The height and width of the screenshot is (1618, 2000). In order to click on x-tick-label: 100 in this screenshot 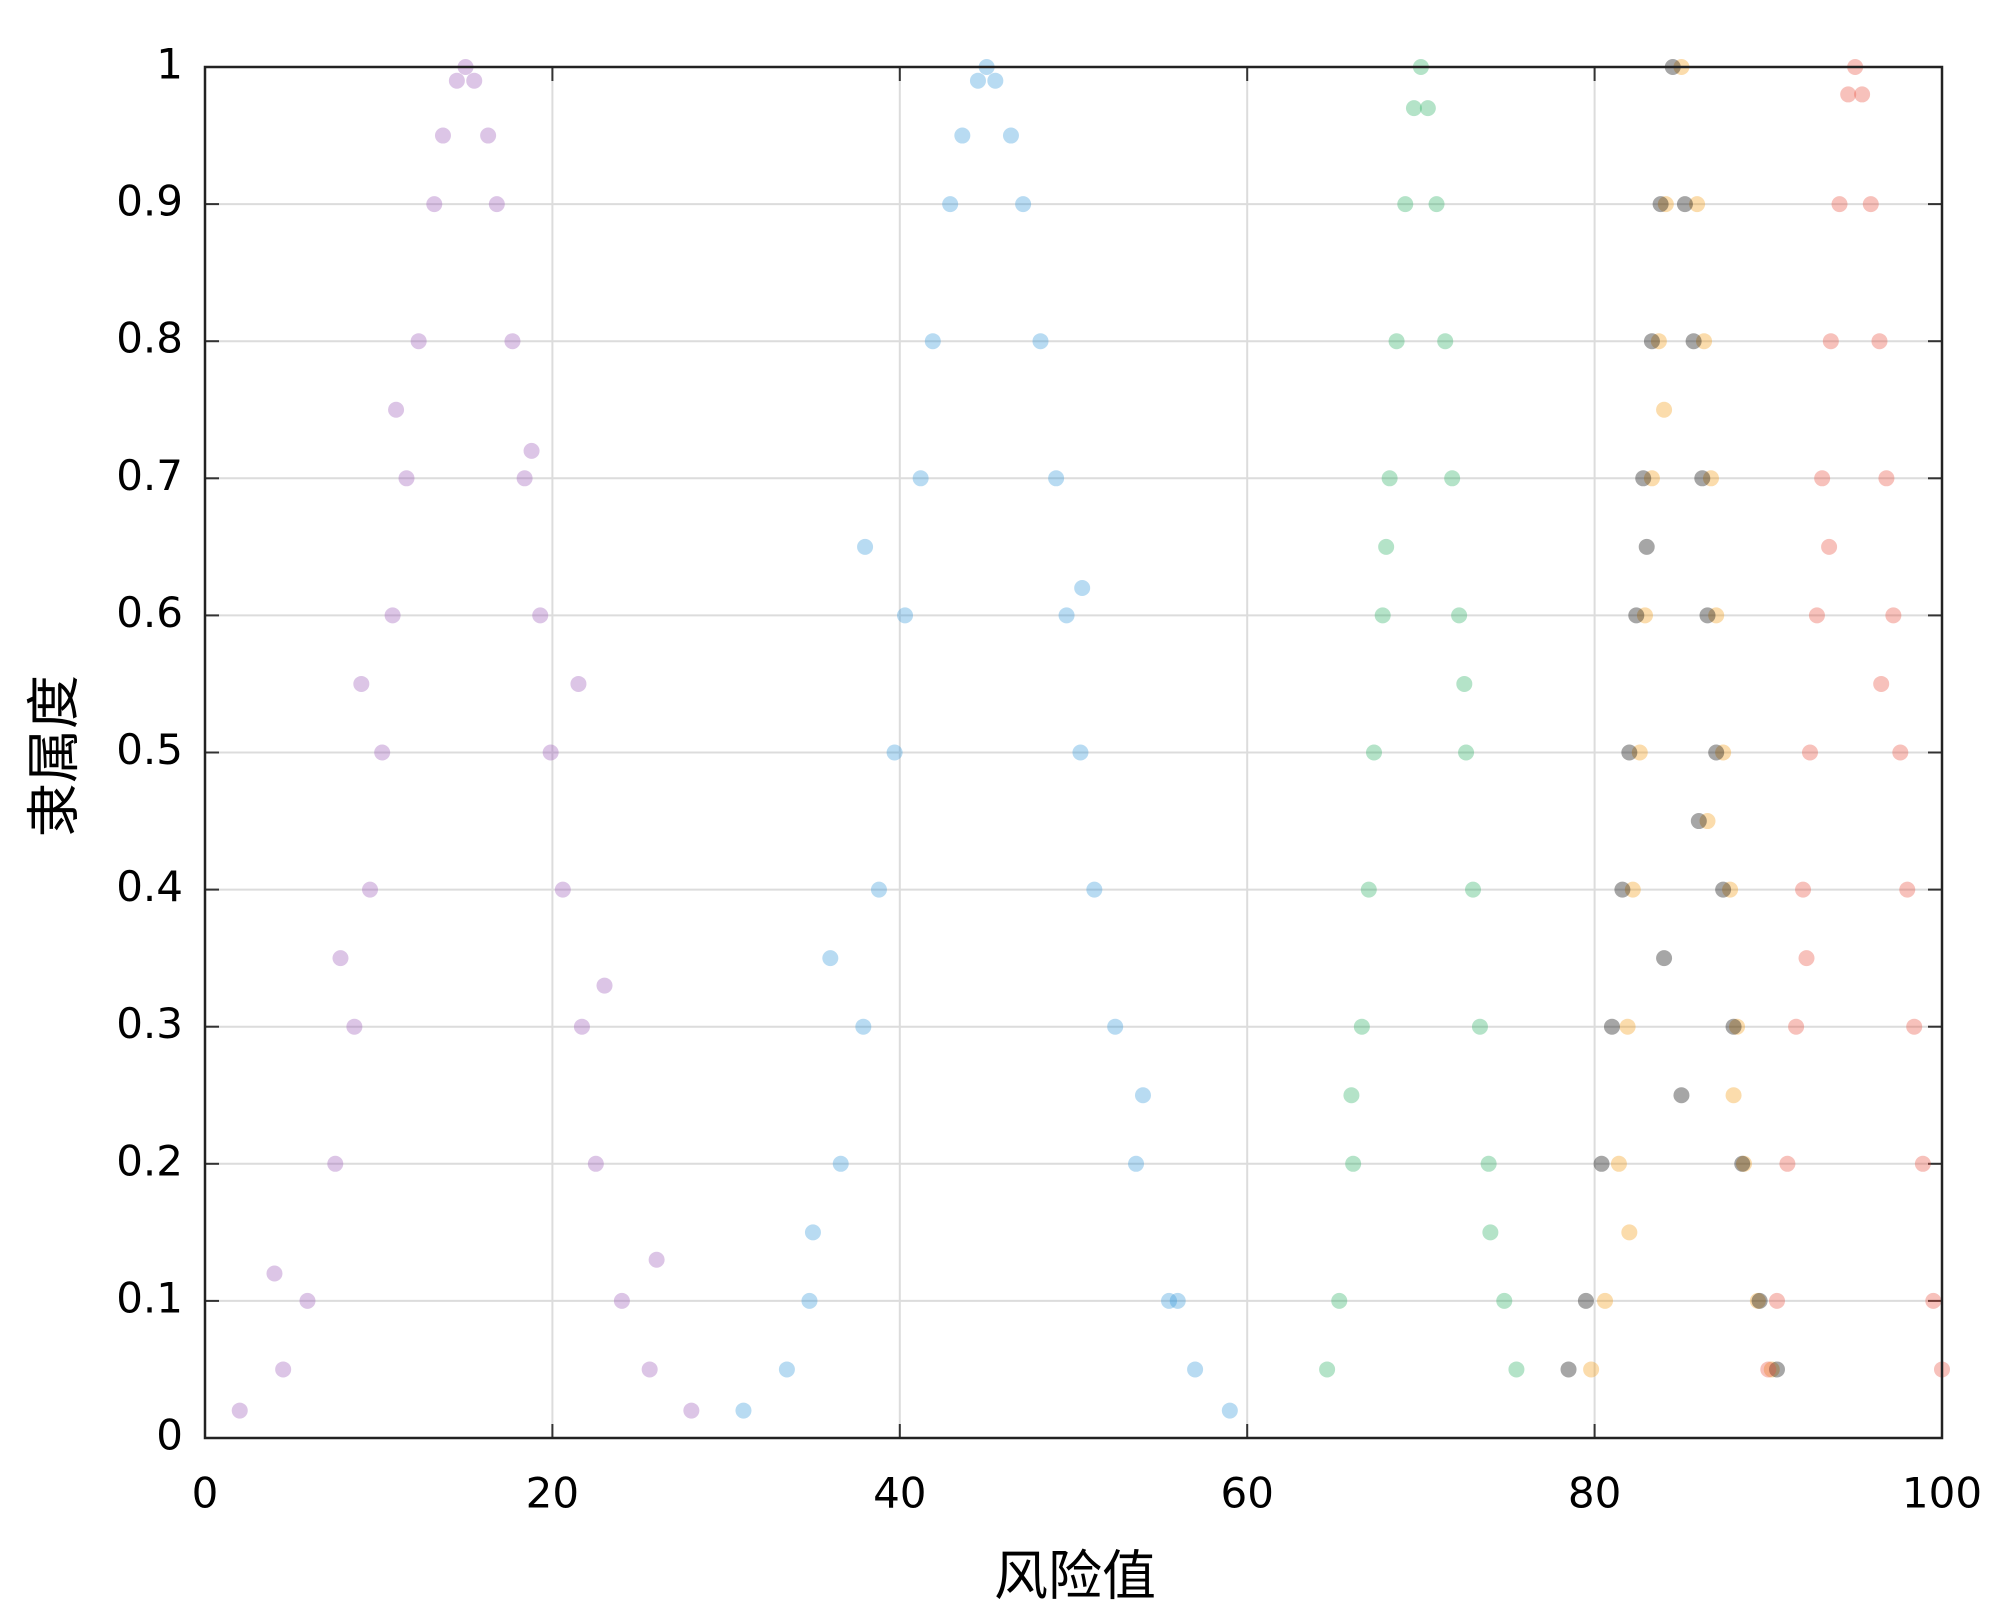, I will do `click(1942, 1493)`.